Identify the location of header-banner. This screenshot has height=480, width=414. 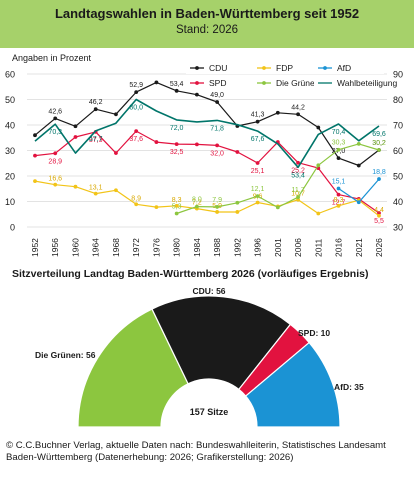
(207, 24).